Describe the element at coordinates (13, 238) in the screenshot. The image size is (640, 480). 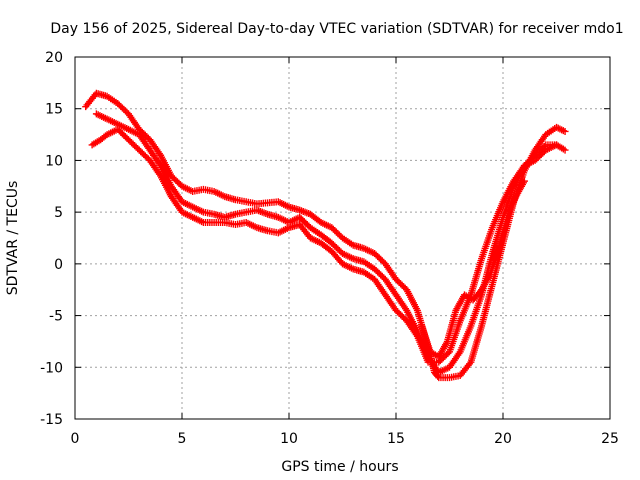
I see `y-axis-label: SDTVAR / TECUs` at that location.